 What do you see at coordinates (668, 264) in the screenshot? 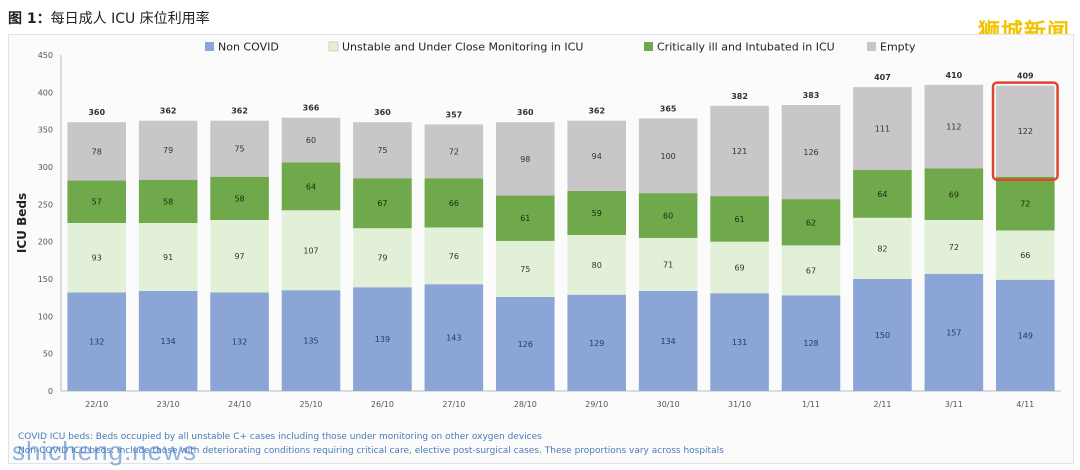
I see `segment-value-label: 71` at bounding box center [668, 264].